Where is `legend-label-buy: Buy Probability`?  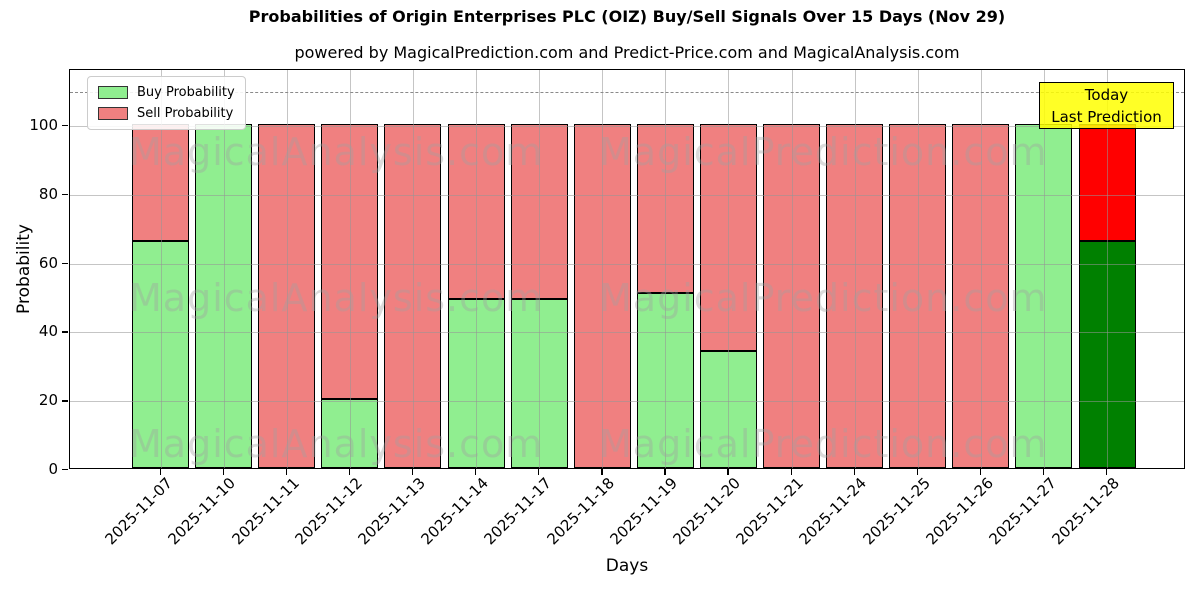 legend-label-buy: Buy Probability is located at coordinates (186, 92).